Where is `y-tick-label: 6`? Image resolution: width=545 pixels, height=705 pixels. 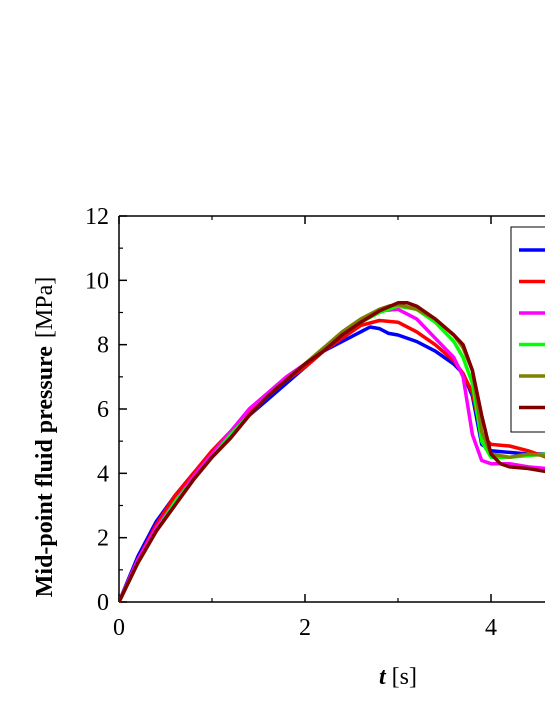 y-tick-label: 6 is located at coordinates (103, 410).